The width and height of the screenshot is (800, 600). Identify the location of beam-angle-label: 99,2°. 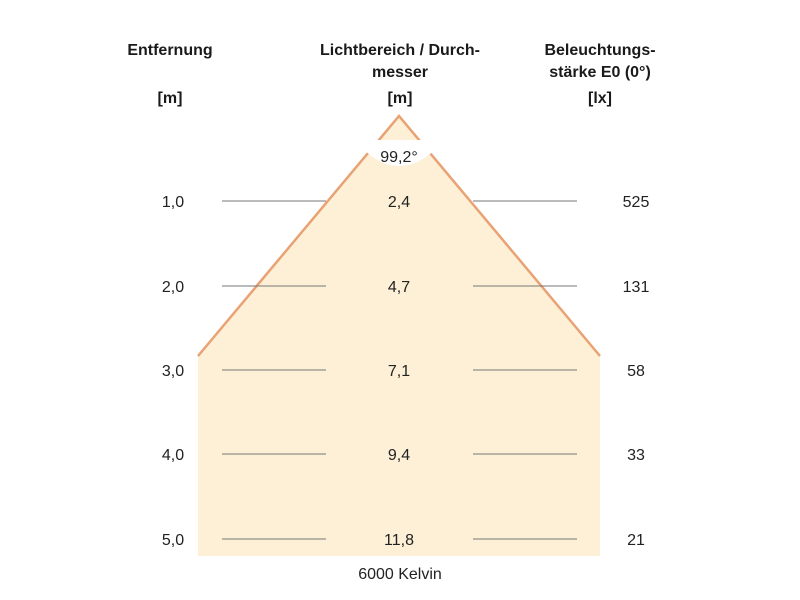
(399, 157).